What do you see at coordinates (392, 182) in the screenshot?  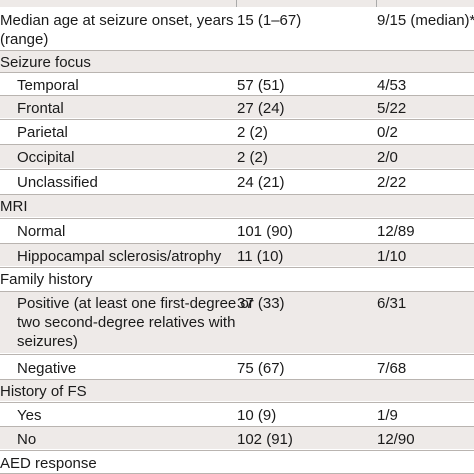 I see `ratio-value: 2/22` at bounding box center [392, 182].